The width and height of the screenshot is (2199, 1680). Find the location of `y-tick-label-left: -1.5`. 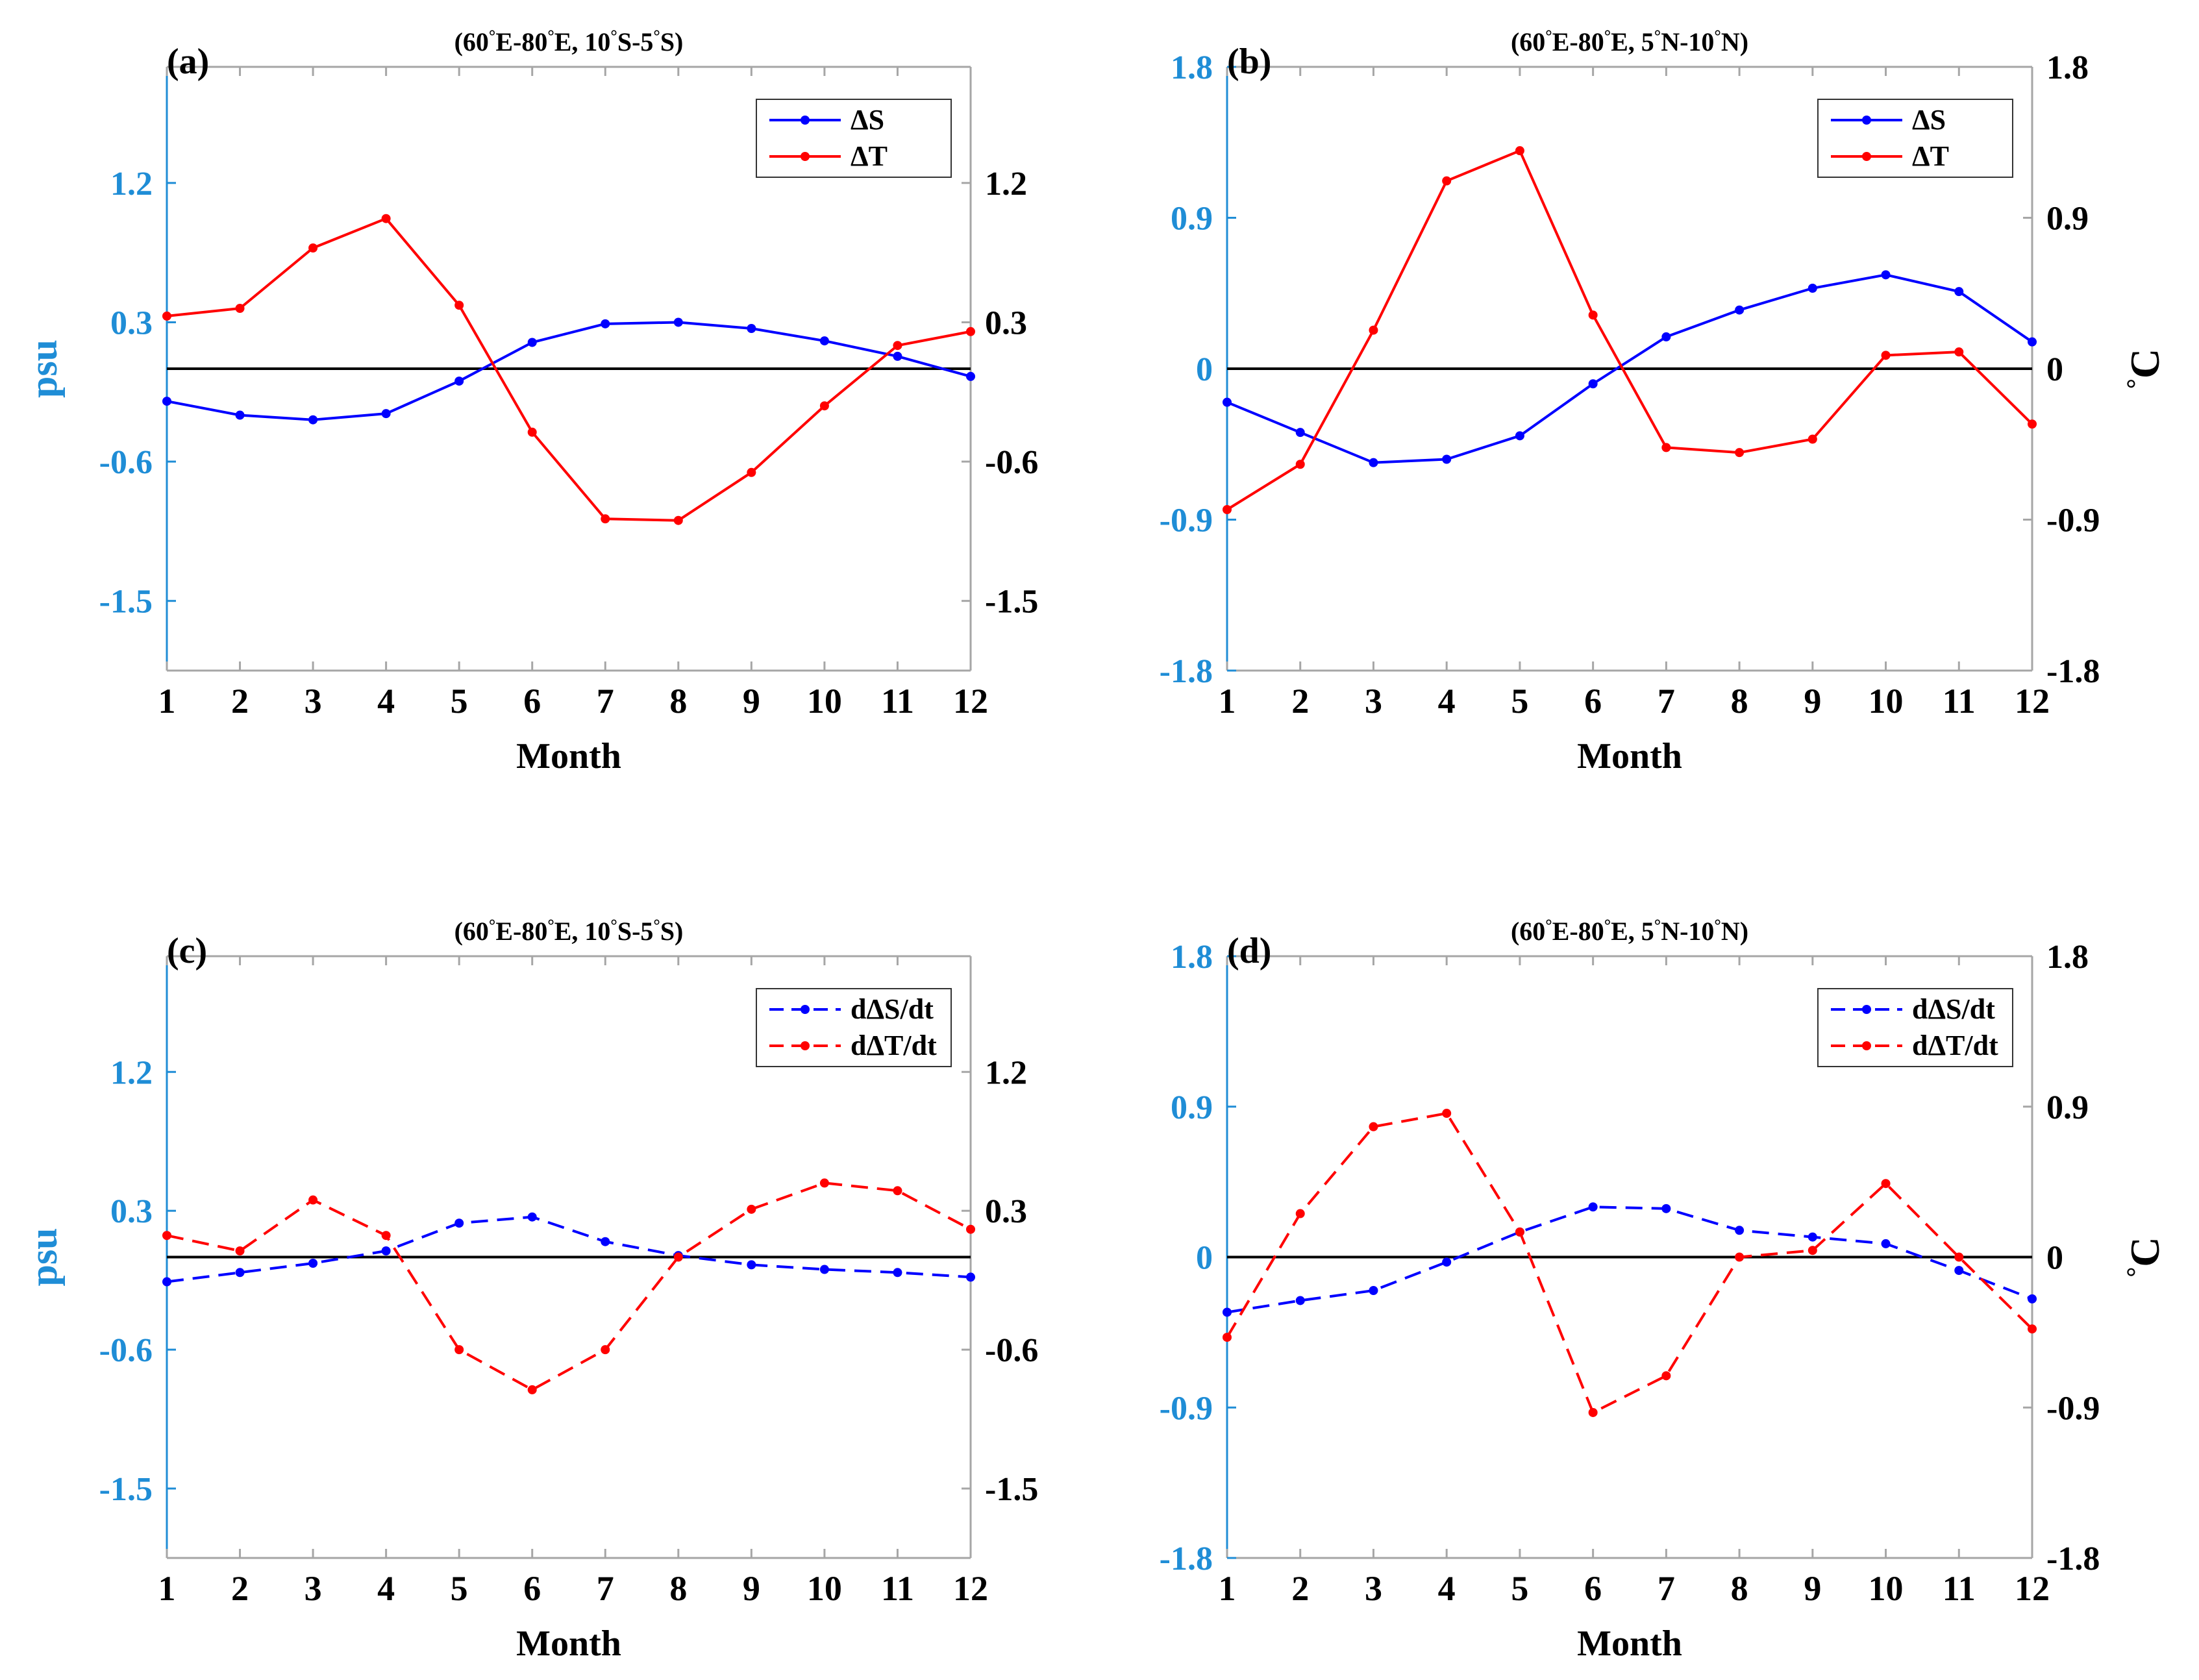

y-tick-label-left: -1.5 is located at coordinates (126, 1490).